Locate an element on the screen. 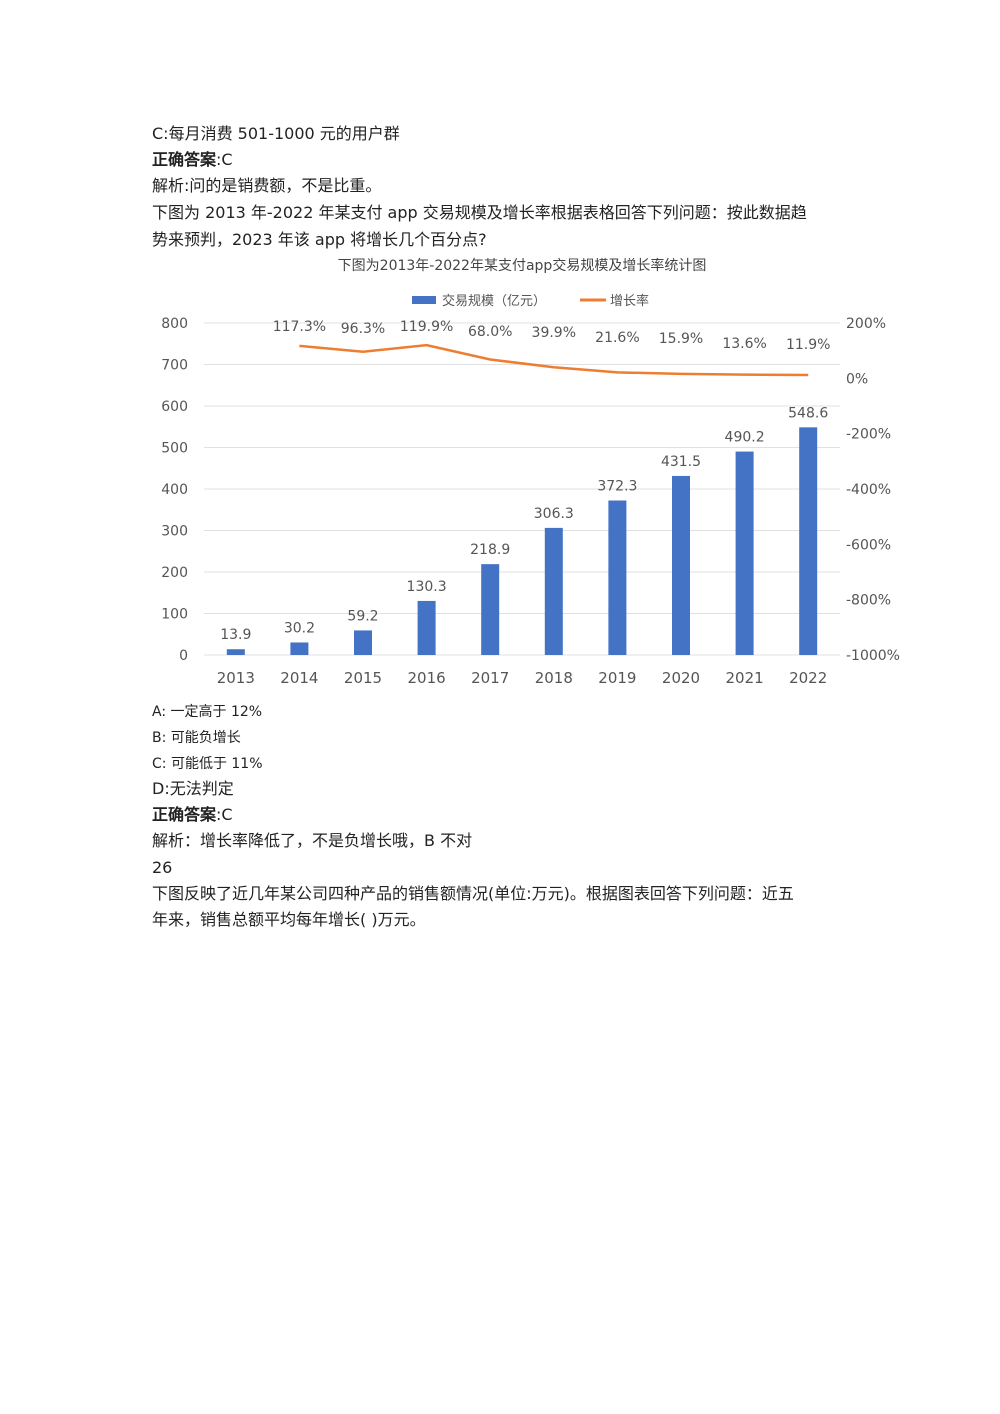 This screenshot has width=1000, height=1414. line-value-label: 119.9% is located at coordinates (426, 327).